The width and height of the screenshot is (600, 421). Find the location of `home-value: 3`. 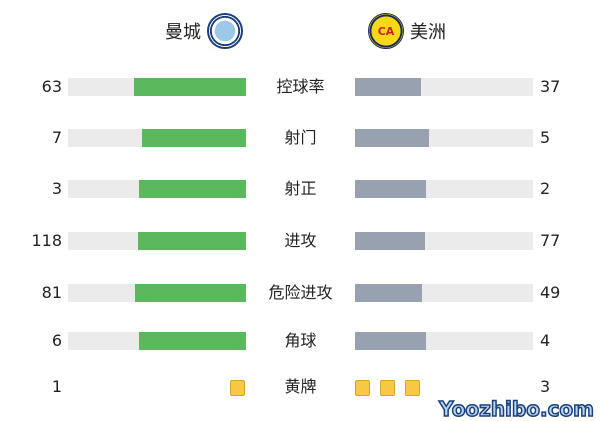

home-value: 3 is located at coordinates (56, 188).